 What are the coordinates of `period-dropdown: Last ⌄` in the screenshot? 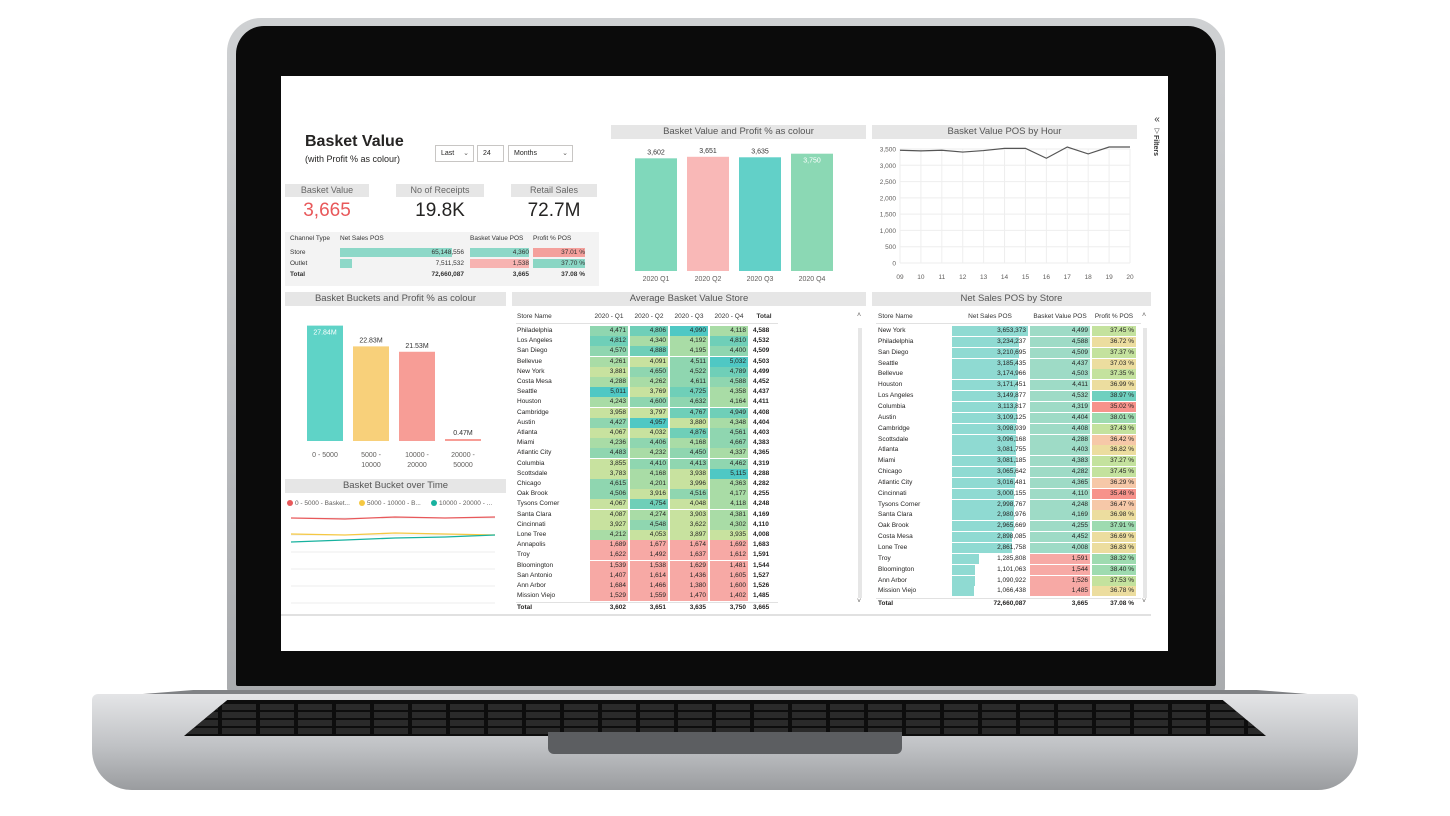 It's located at (454, 153).